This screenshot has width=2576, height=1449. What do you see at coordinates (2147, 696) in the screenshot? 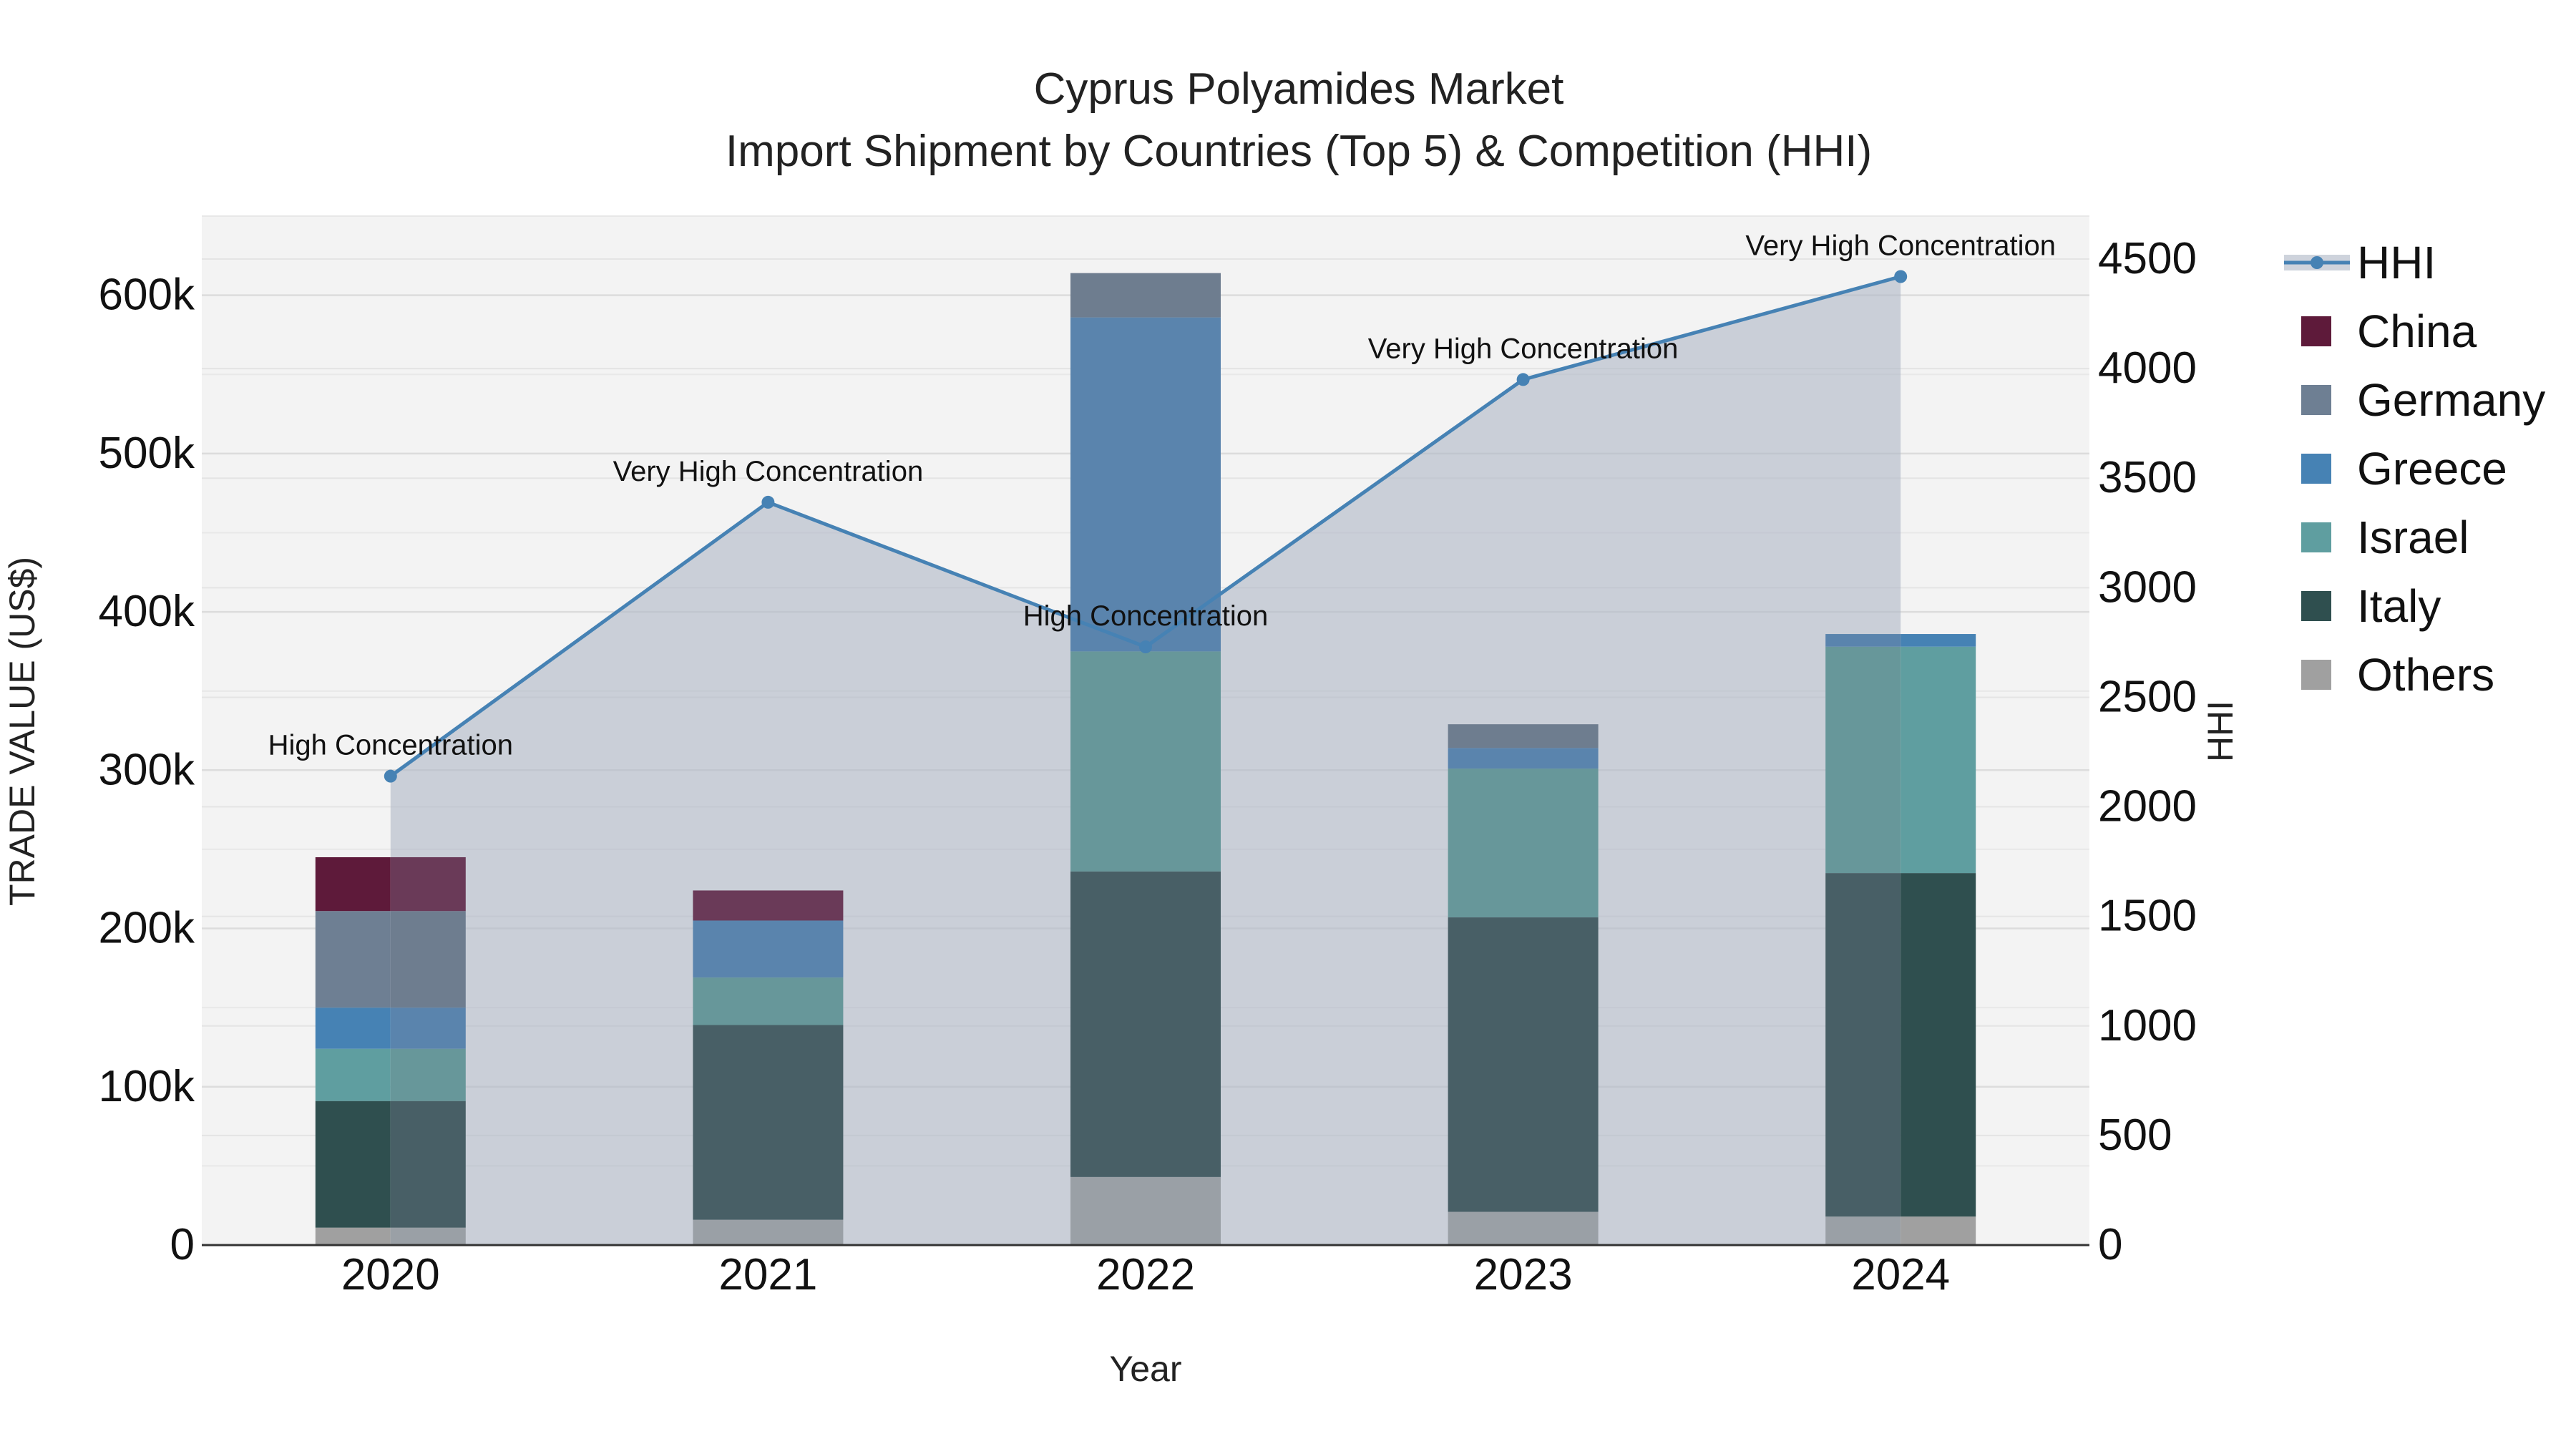
I see `y2-tick-label: 2500` at bounding box center [2147, 696].